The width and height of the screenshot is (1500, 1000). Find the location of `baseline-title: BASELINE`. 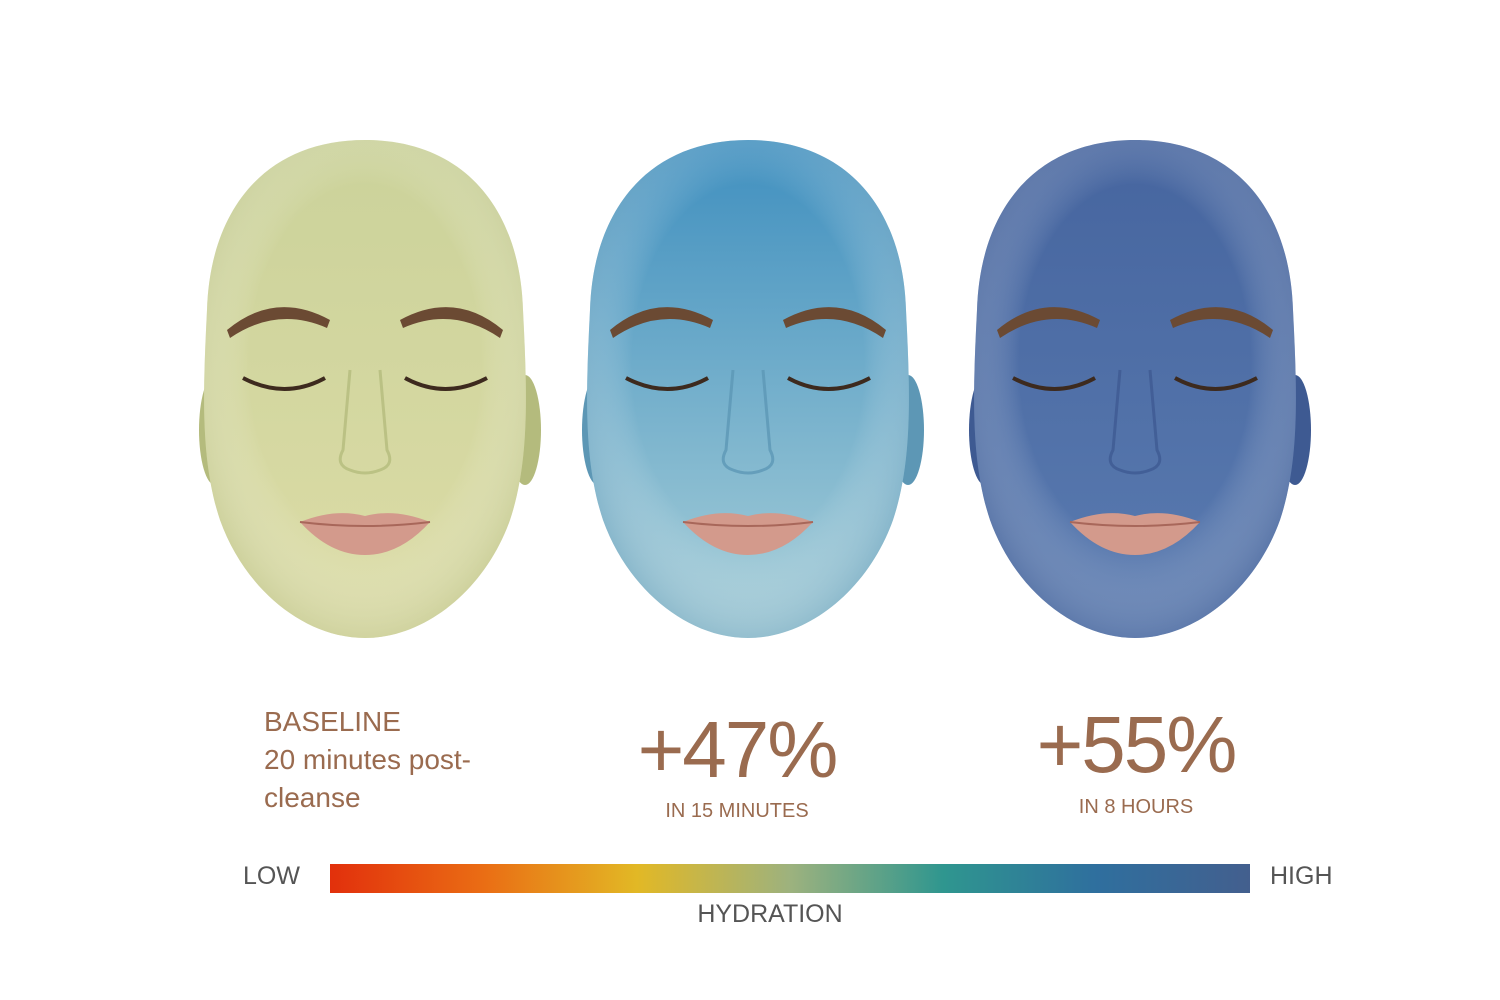

baseline-title: BASELINE is located at coordinates (332, 721).